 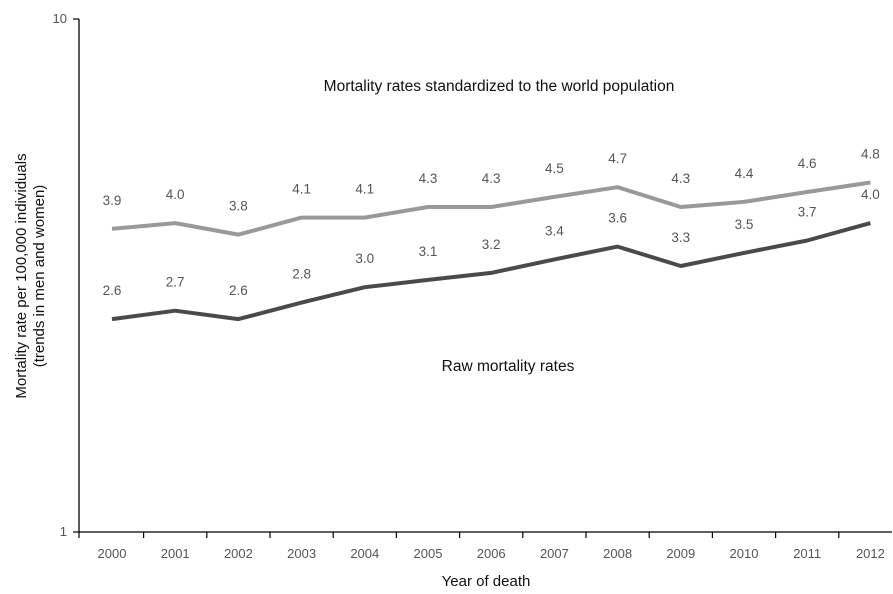 I want to click on x-tick-label: 2002, so click(x=238, y=553).